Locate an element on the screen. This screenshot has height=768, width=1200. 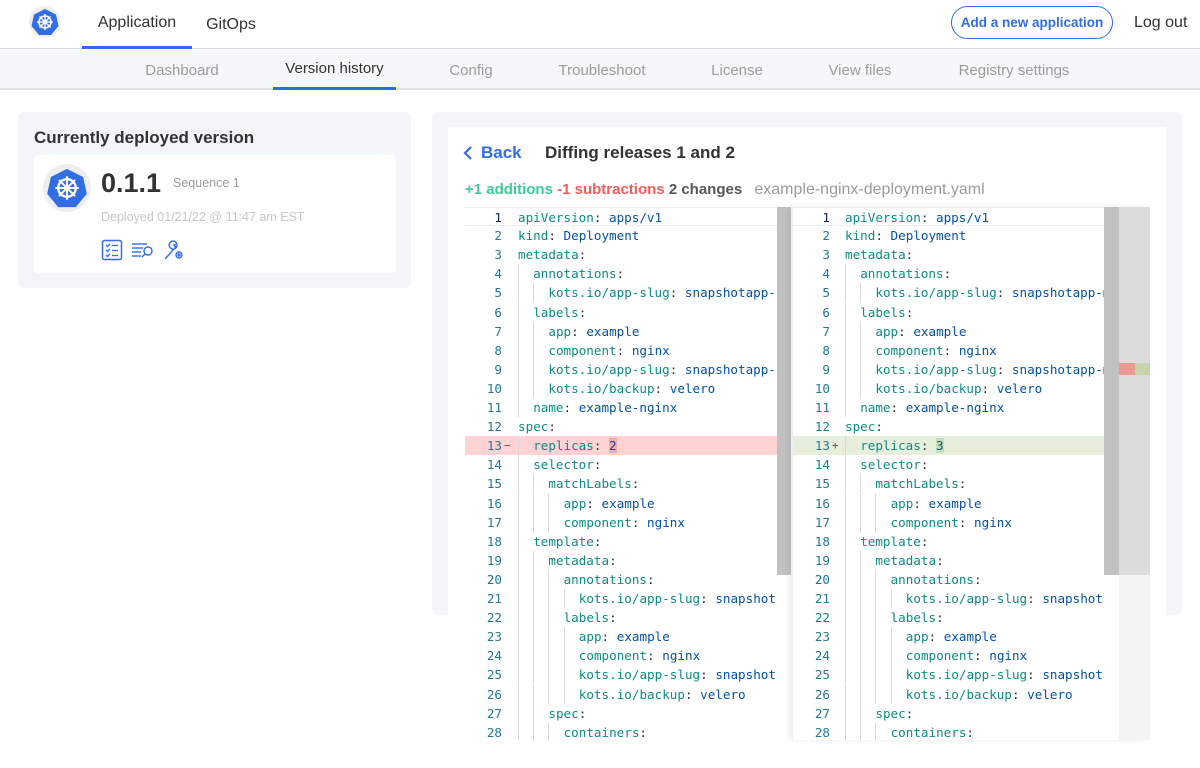
logout-link: Log out is located at coordinates (1161, 22).